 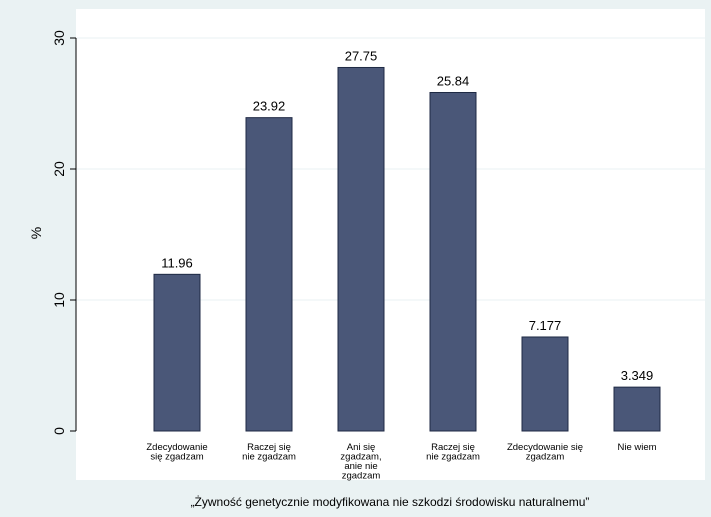 I want to click on data-label: 7.177, so click(x=545, y=325).